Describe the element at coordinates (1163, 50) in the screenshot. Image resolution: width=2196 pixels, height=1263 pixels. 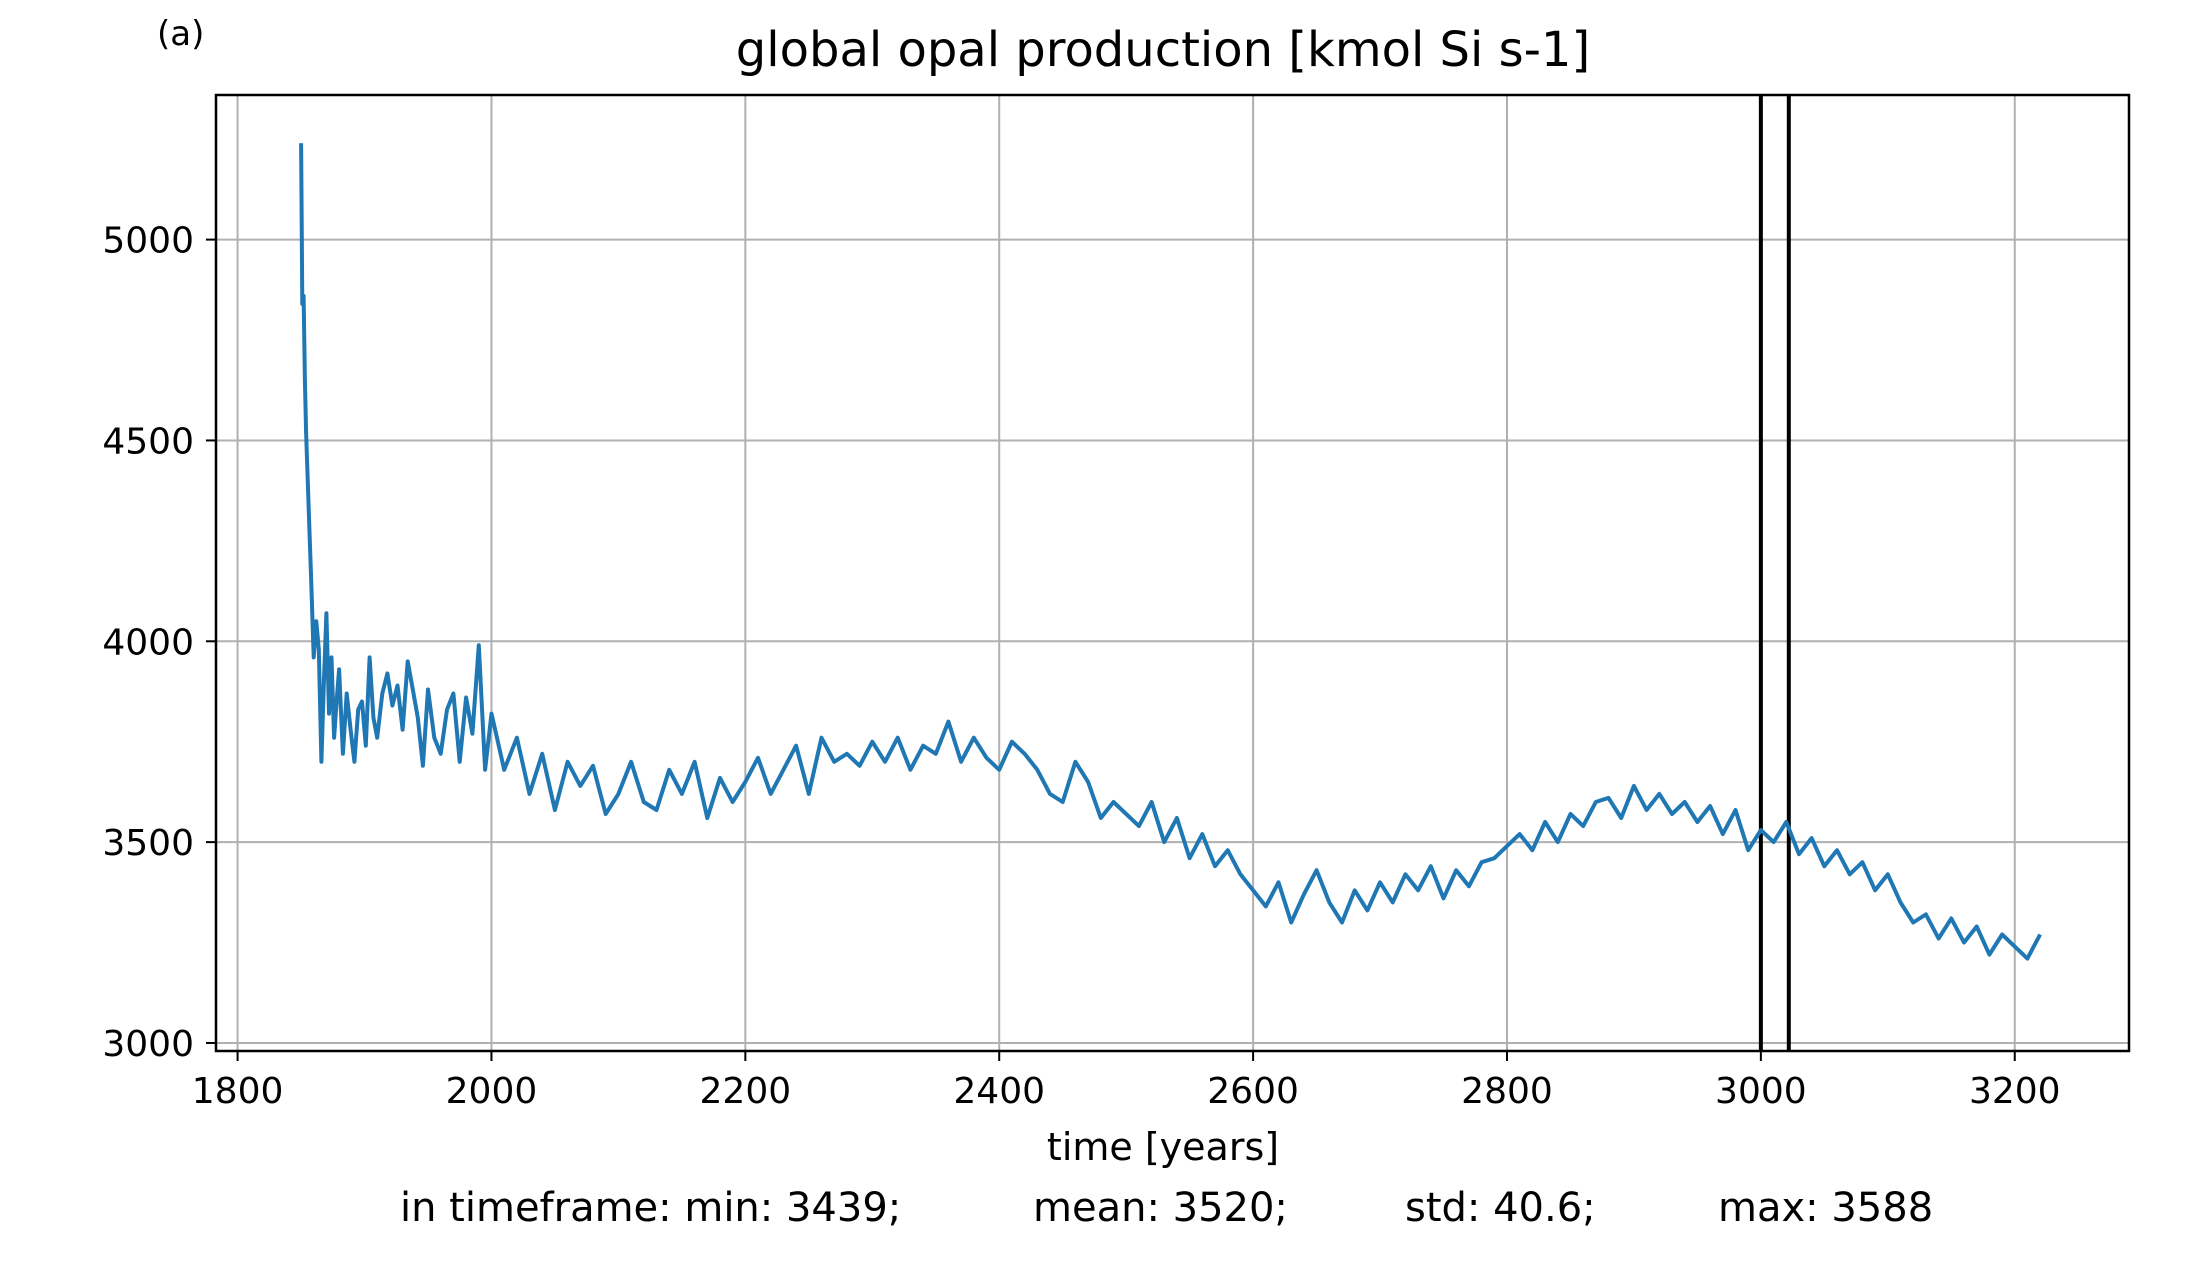
I see `chart-title: global opal production [kmol Si s-1]` at that location.